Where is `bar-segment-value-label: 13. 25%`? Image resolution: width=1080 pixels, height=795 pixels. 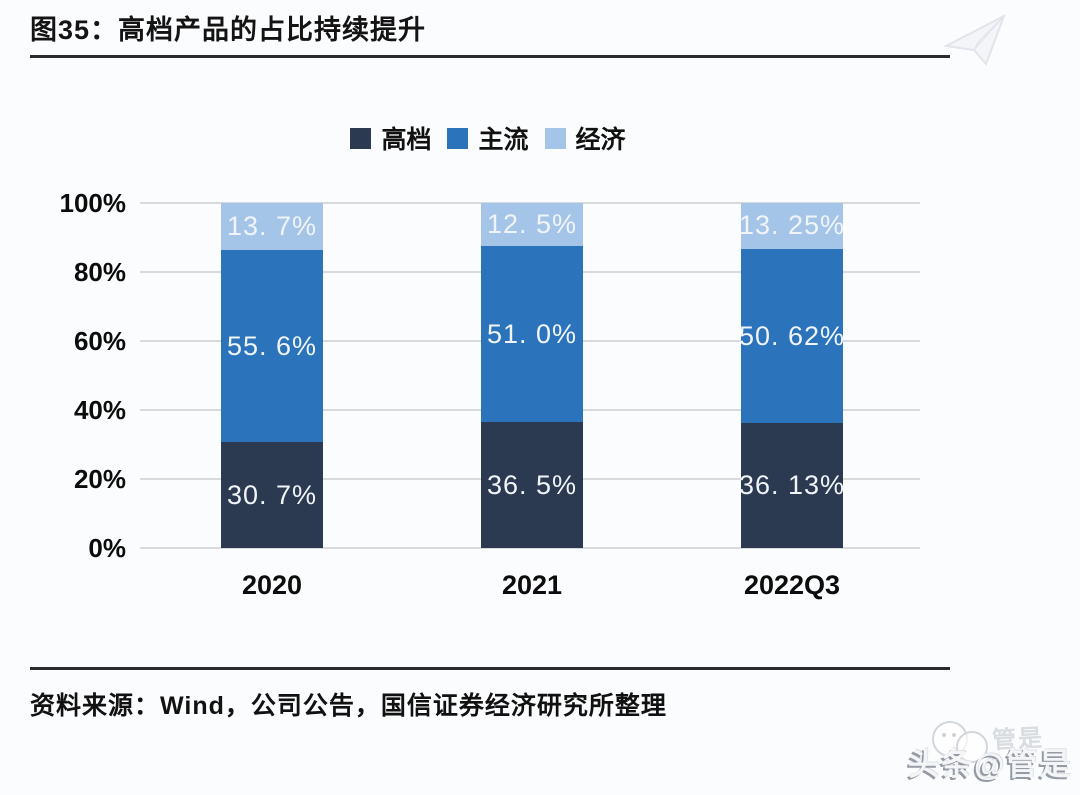
bar-segment-value-label: 13. 25% is located at coordinates (792, 225).